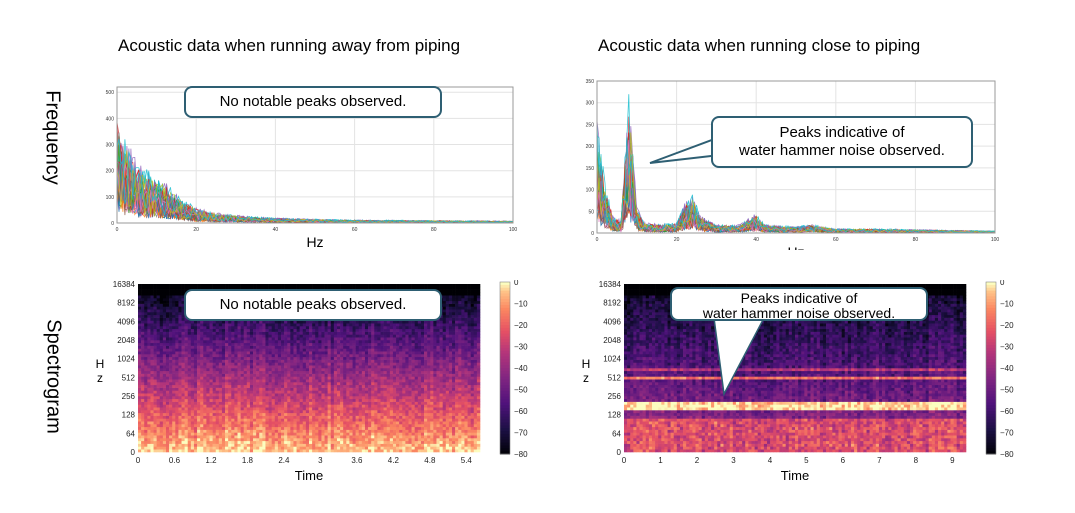 This screenshot has width=1075, height=513. What do you see at coordinates (110, 119) in the screenshot?
I see `y-tick-label: 400` at bounding box center [110, 119].